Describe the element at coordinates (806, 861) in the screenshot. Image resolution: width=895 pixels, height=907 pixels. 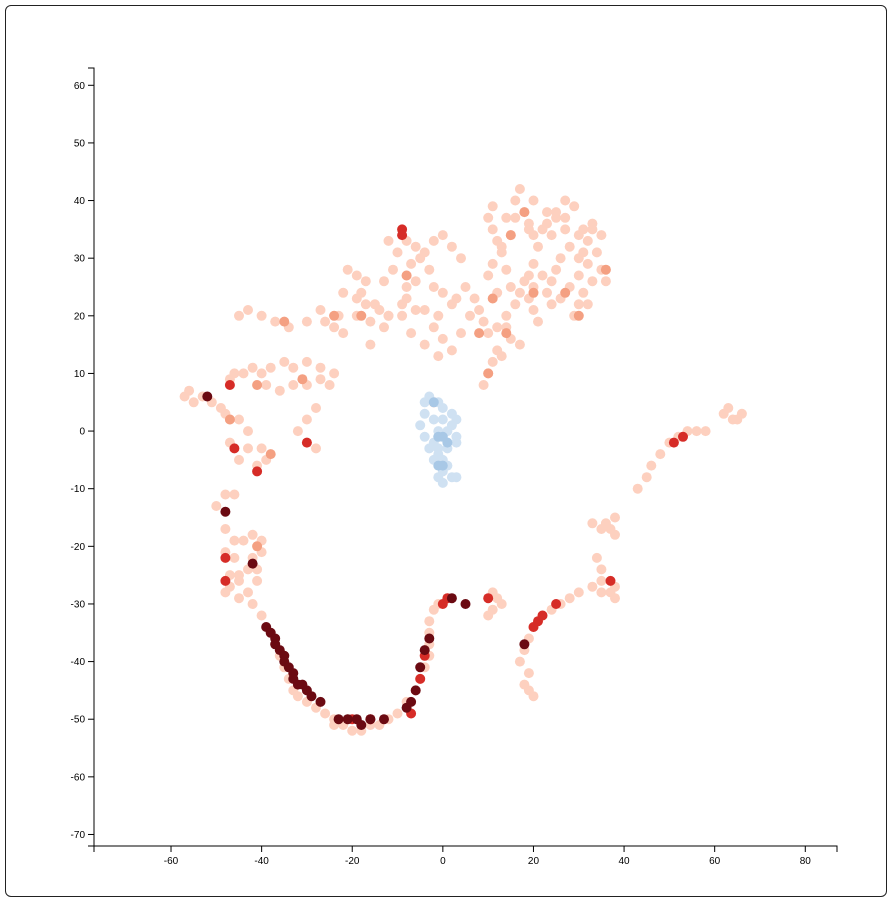
I see `x-tick-label: 80` at that location.